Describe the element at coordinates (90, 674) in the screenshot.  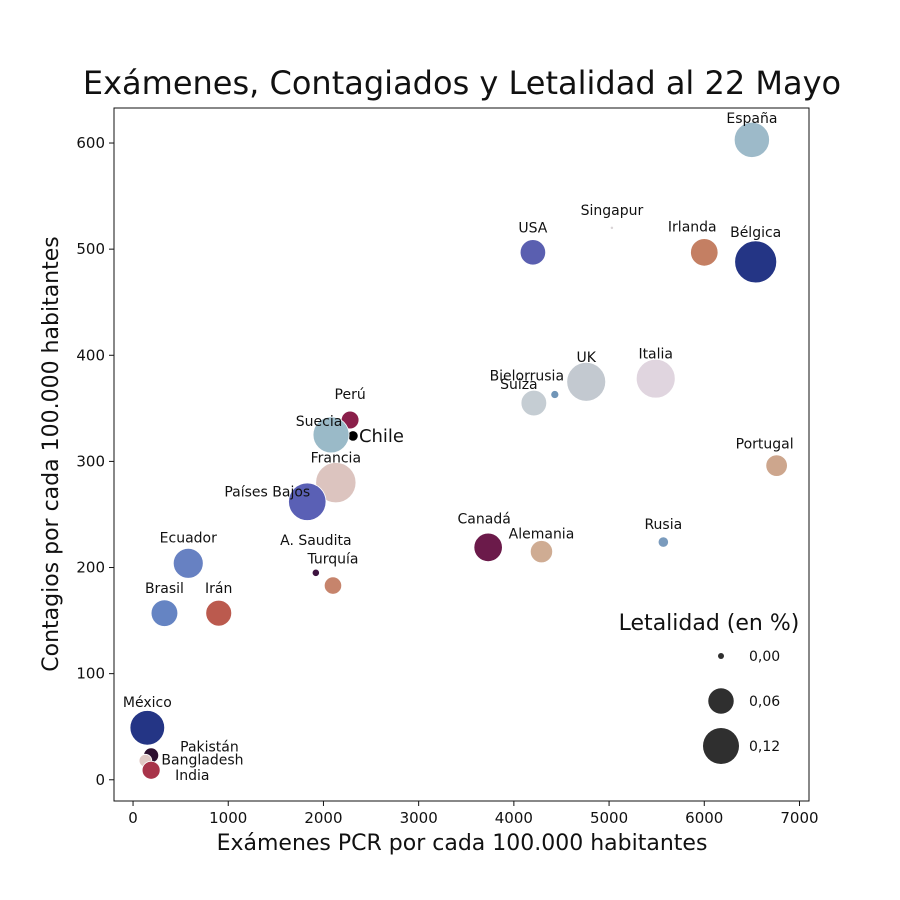
I see `y-tick-label: 100` at that location.